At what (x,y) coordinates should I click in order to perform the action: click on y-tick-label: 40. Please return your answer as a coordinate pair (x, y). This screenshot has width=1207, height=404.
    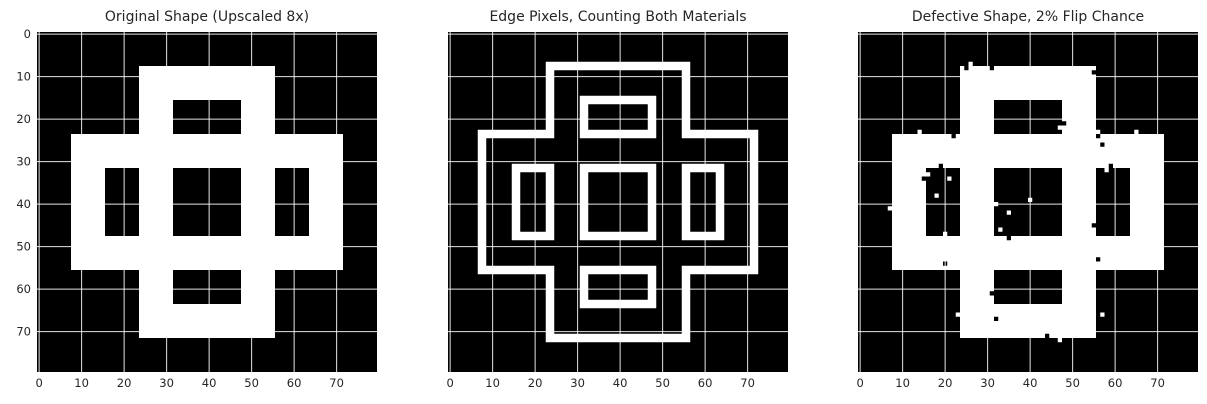
    Looking at the image, I should click on (23, 204).